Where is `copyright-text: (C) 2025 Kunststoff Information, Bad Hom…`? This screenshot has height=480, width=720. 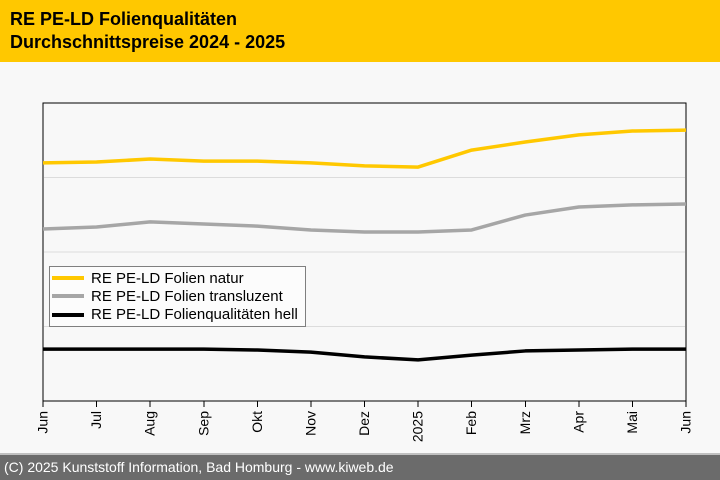 copyright-text: (C) 2025 Kunststoff Information, Bad Hom… is located at coordinates (199, 467).